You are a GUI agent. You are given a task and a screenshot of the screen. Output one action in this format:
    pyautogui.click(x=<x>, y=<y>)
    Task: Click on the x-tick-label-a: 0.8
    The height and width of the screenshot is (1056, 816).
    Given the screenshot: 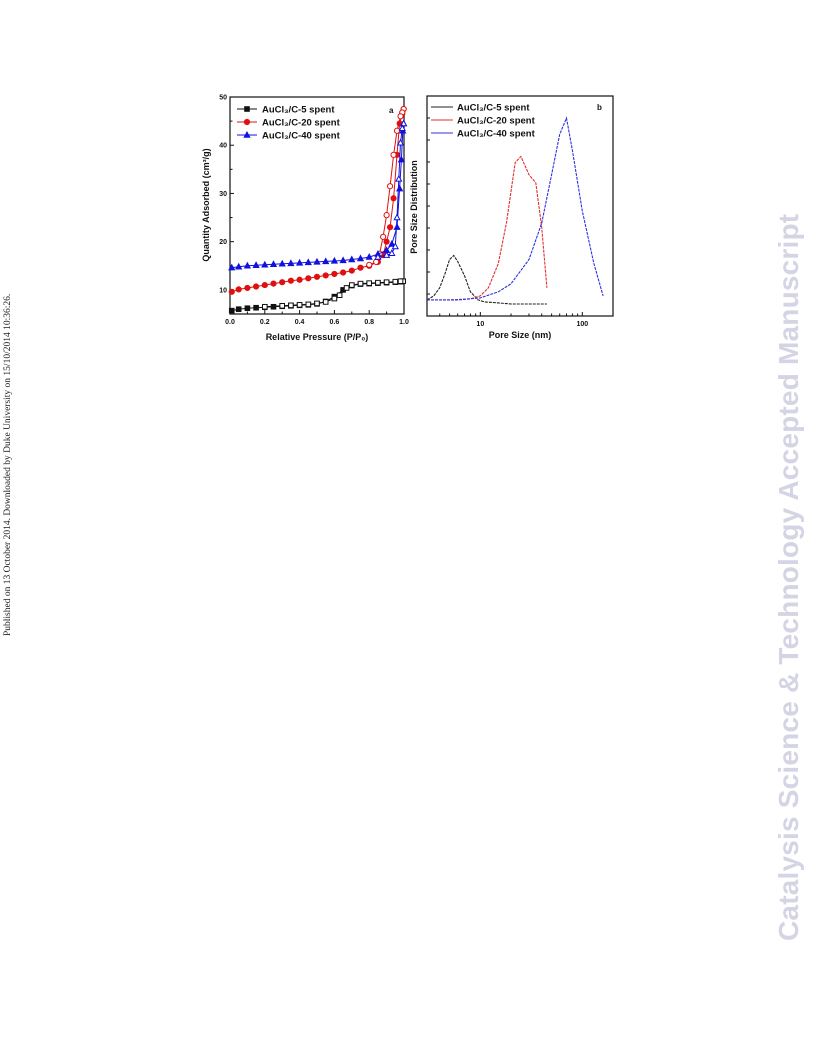 What is the action you would take?
    pyautogui.click(x=369, y=322)
    